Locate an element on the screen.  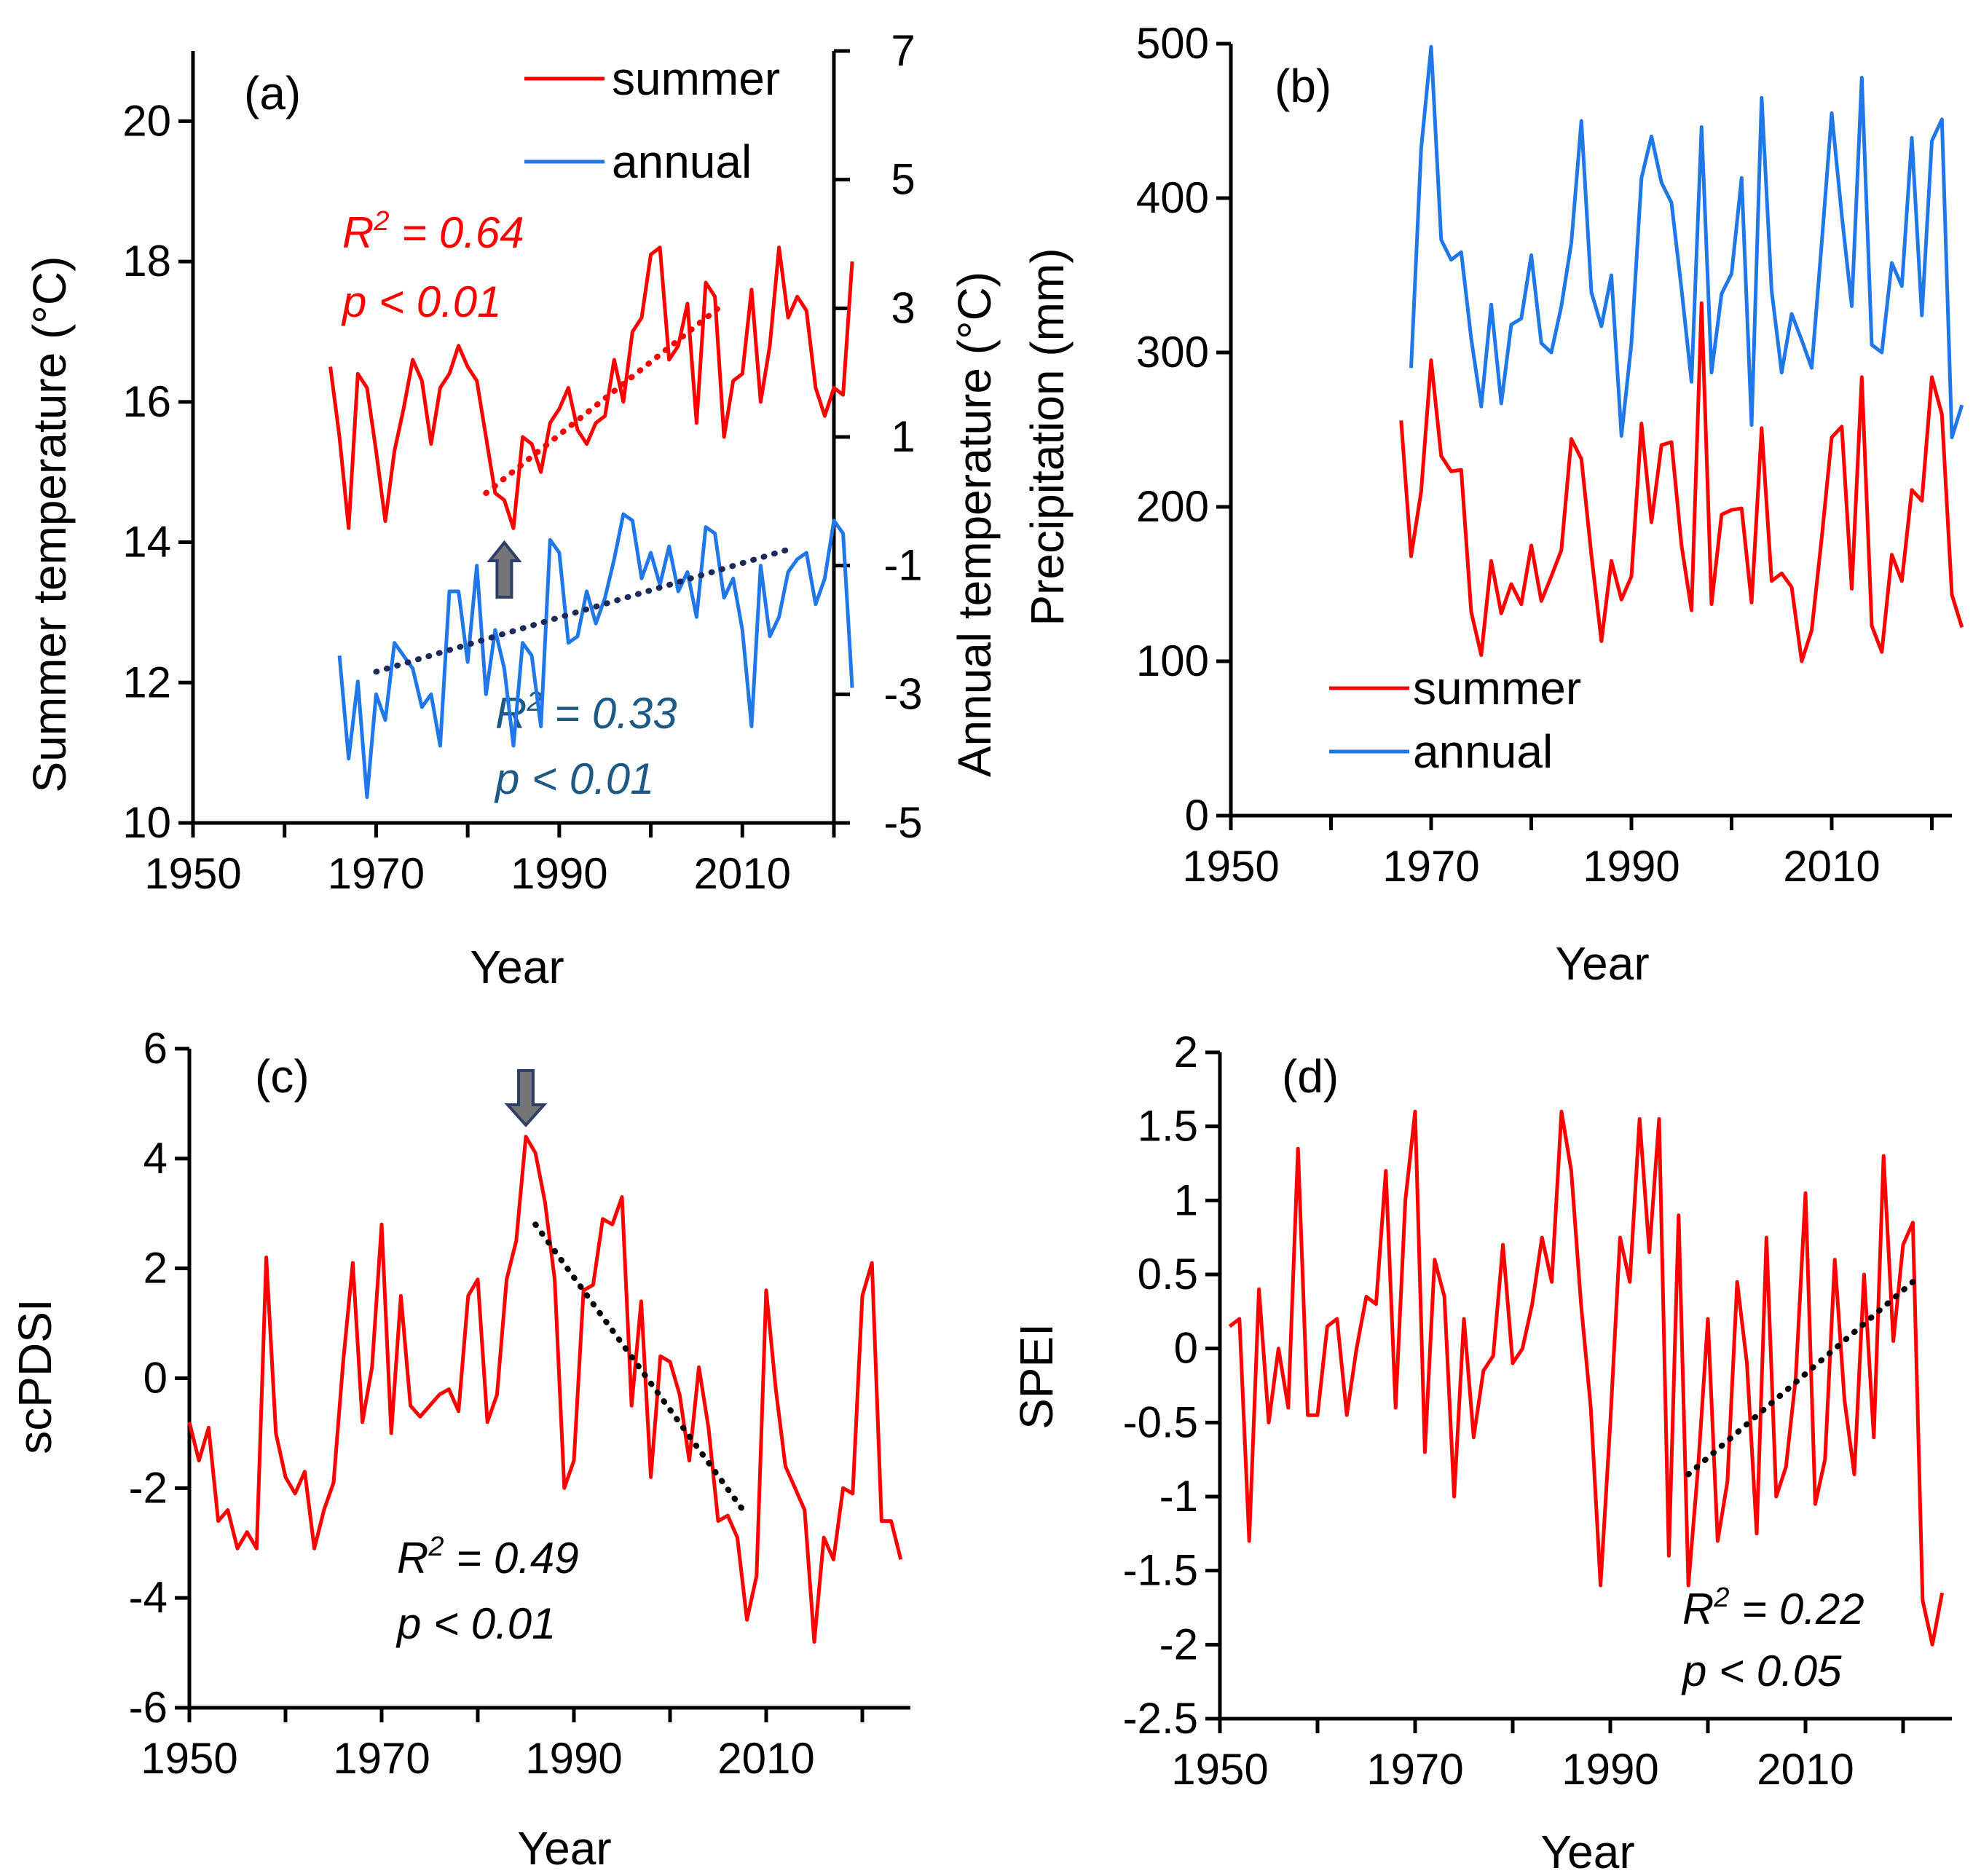
panel-a-right-y-axis-title: Annual temperature (°C) is located at coordinates (975, 524).